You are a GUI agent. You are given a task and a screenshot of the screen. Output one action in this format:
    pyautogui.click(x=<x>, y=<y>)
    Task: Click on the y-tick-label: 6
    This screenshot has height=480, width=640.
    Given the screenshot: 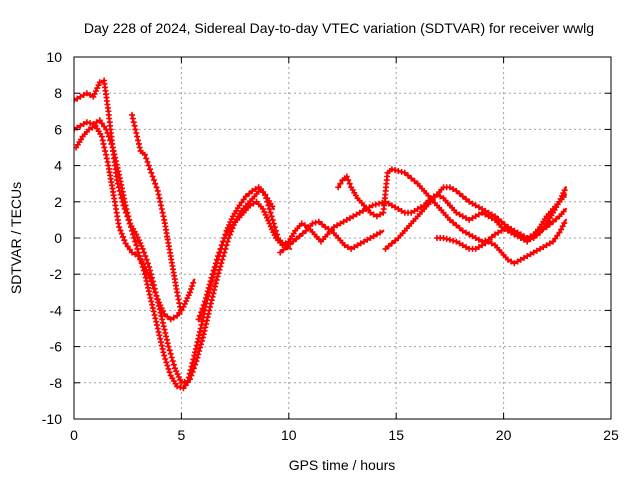 What is the action you would take?
    pyautogui.click(x=58, y=129)
    